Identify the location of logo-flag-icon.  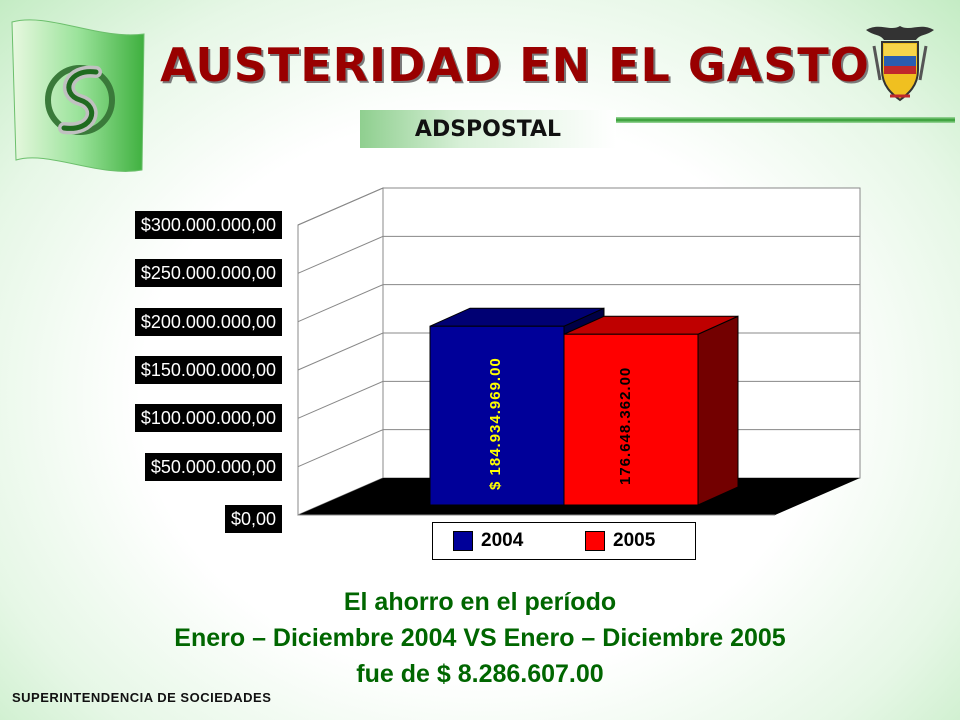
(78, 95).